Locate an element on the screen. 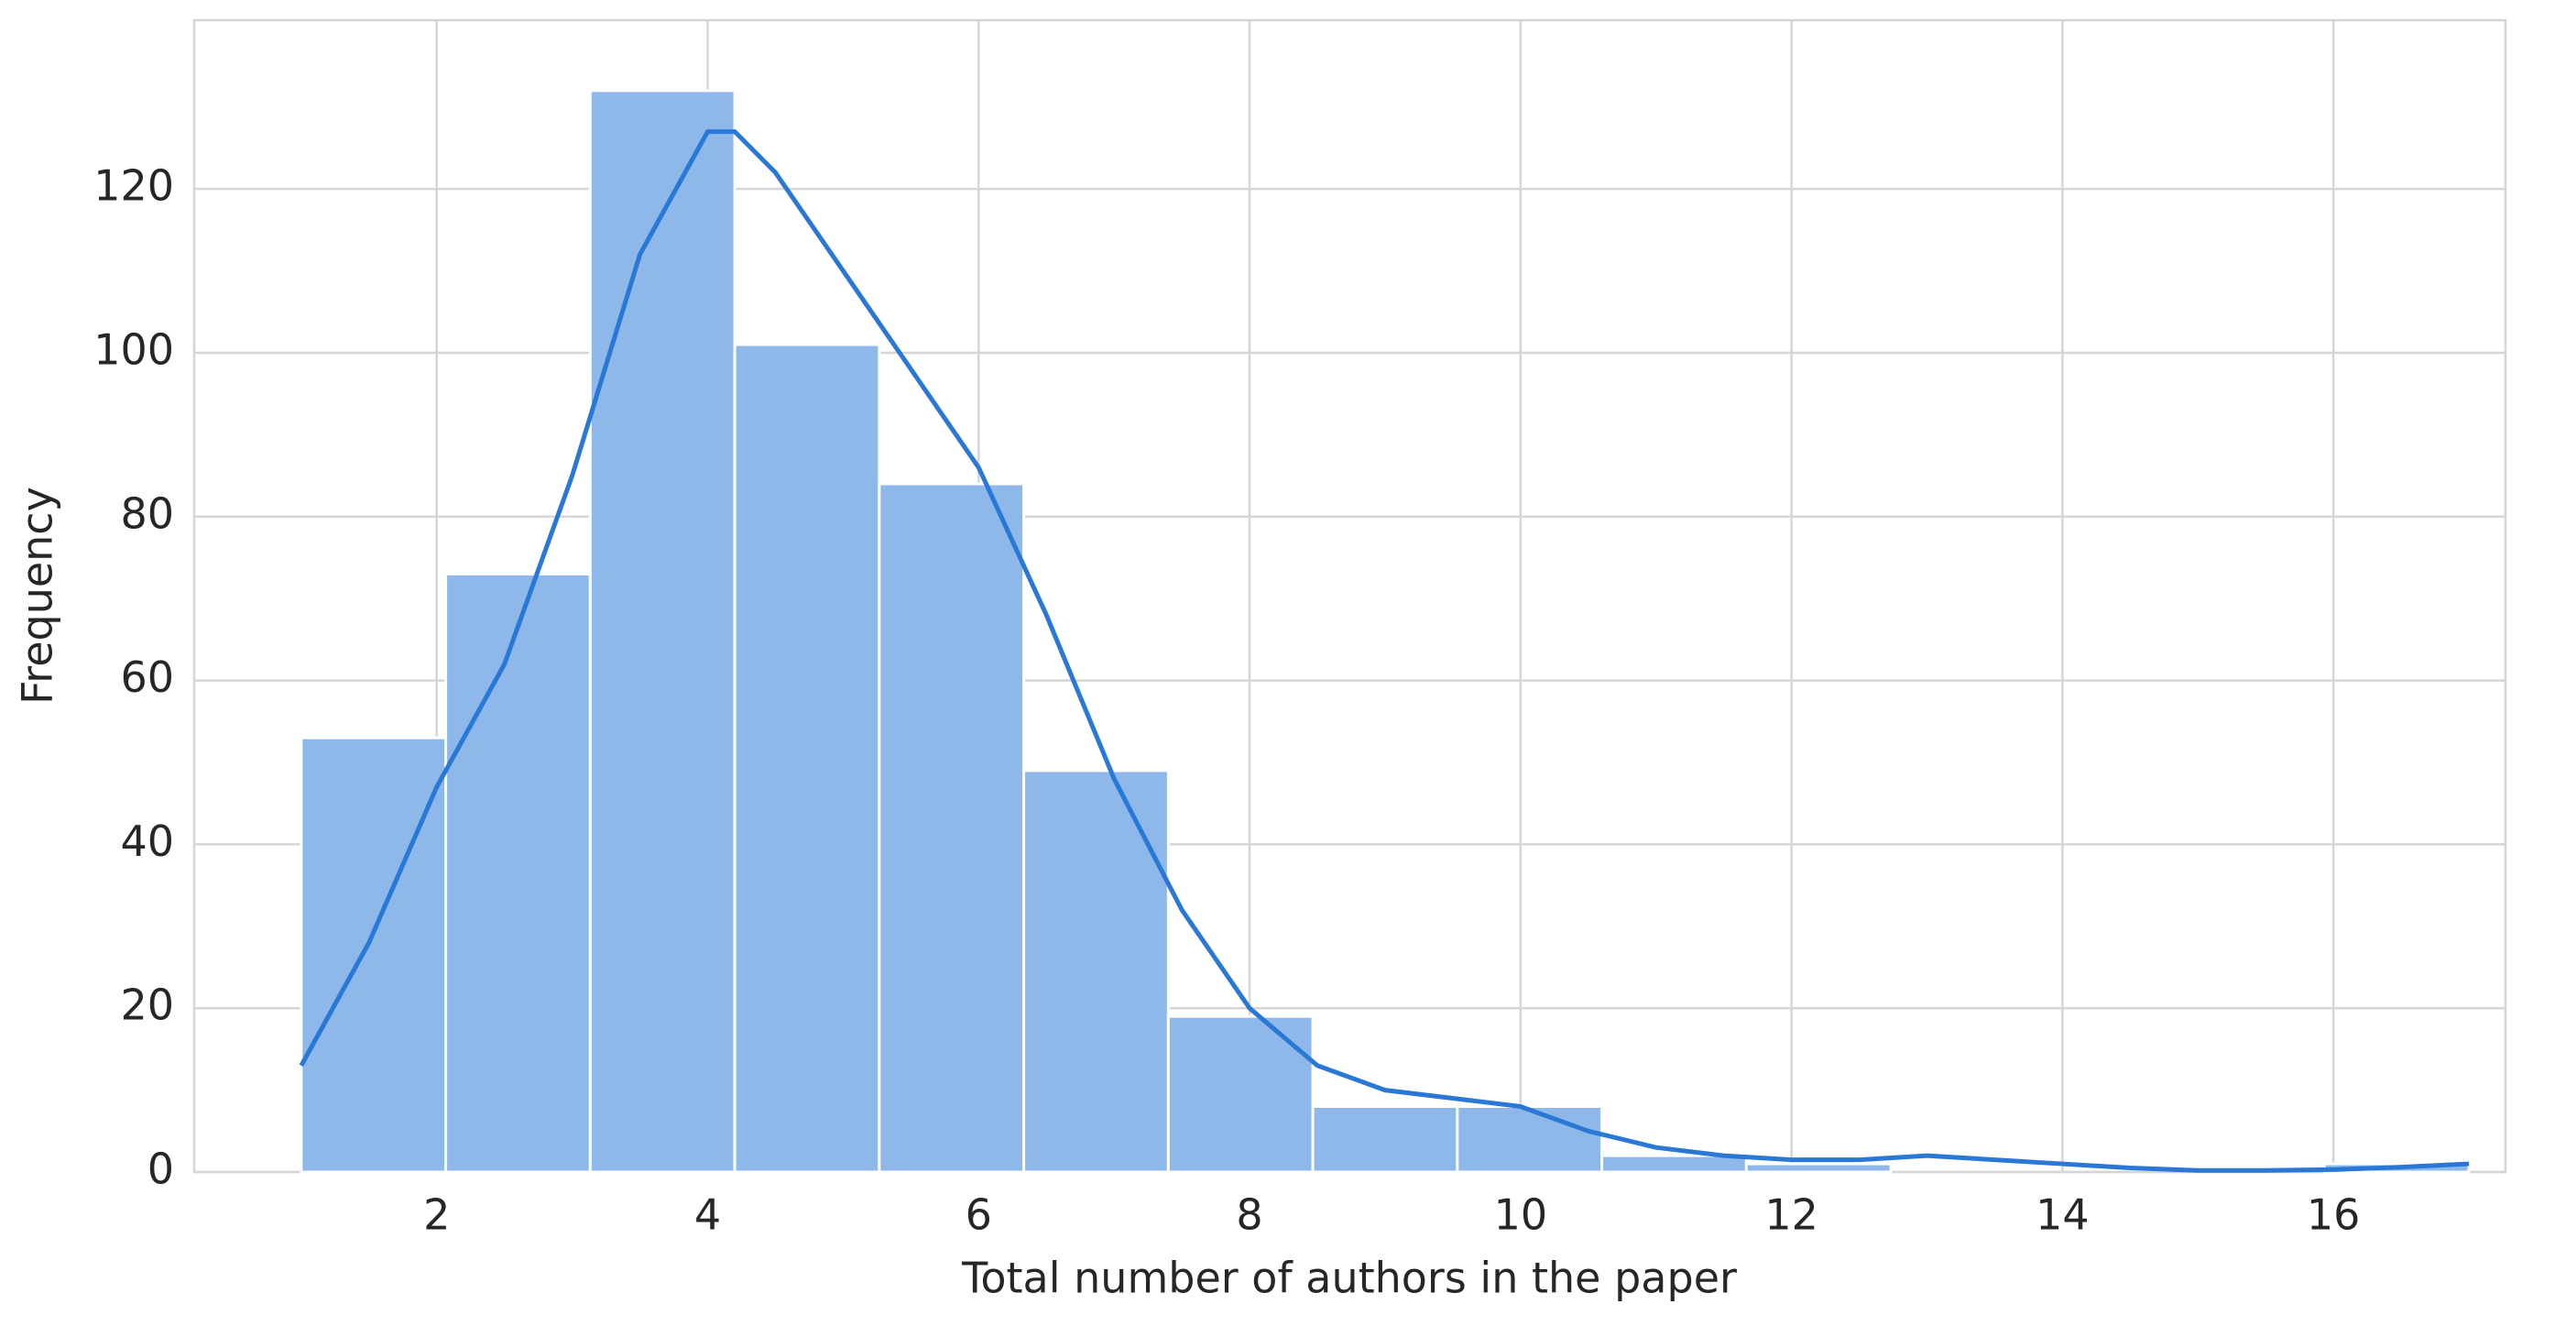 This screenshot has width=2576, height=1326. y-tick-label: 120 is located at coordinates (134, 186).